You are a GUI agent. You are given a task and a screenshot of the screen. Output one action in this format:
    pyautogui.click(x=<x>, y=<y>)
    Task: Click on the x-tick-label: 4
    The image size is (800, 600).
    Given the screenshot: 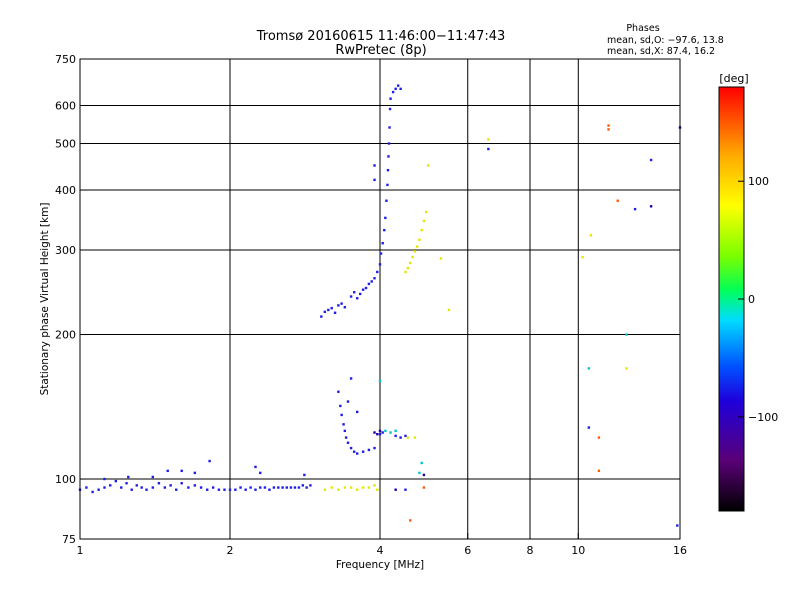 What is the action you would take?
    pyautogui.click(x=380, y=550)
    